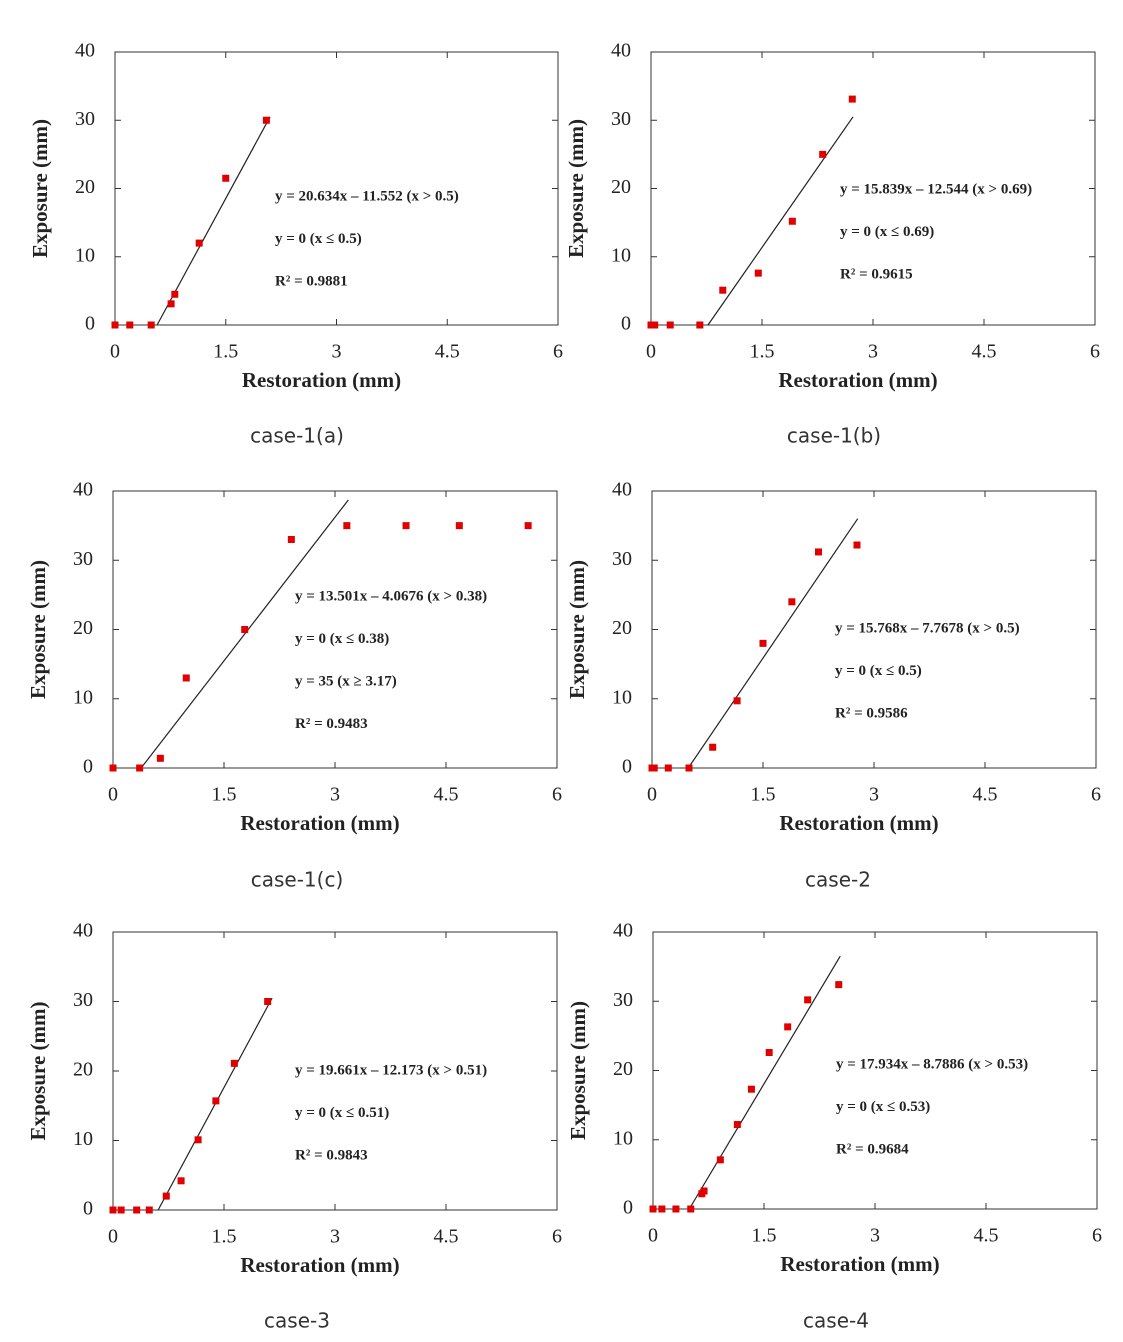 The width and height of the screenshot is (1123, 1342). I want to click on annotation: y = 13.501x – 4.0676 (x > 0.38), so click(391, 596).